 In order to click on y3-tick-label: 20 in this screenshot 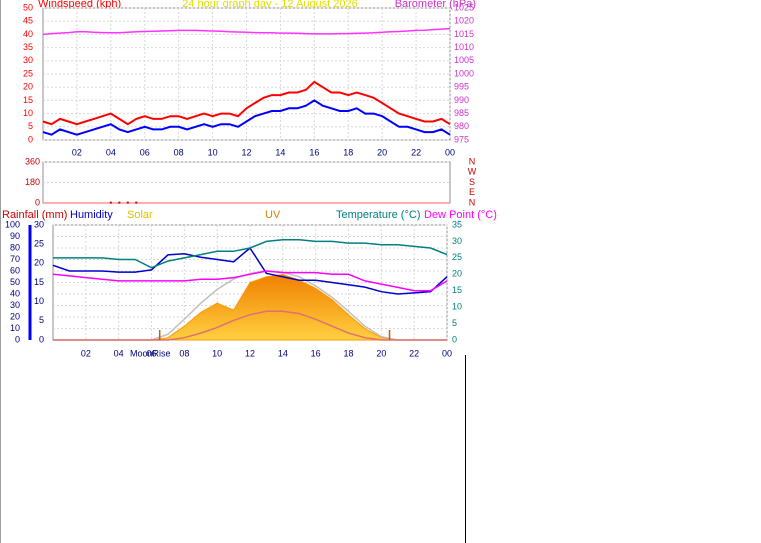, I will do `click(15, 316)`.